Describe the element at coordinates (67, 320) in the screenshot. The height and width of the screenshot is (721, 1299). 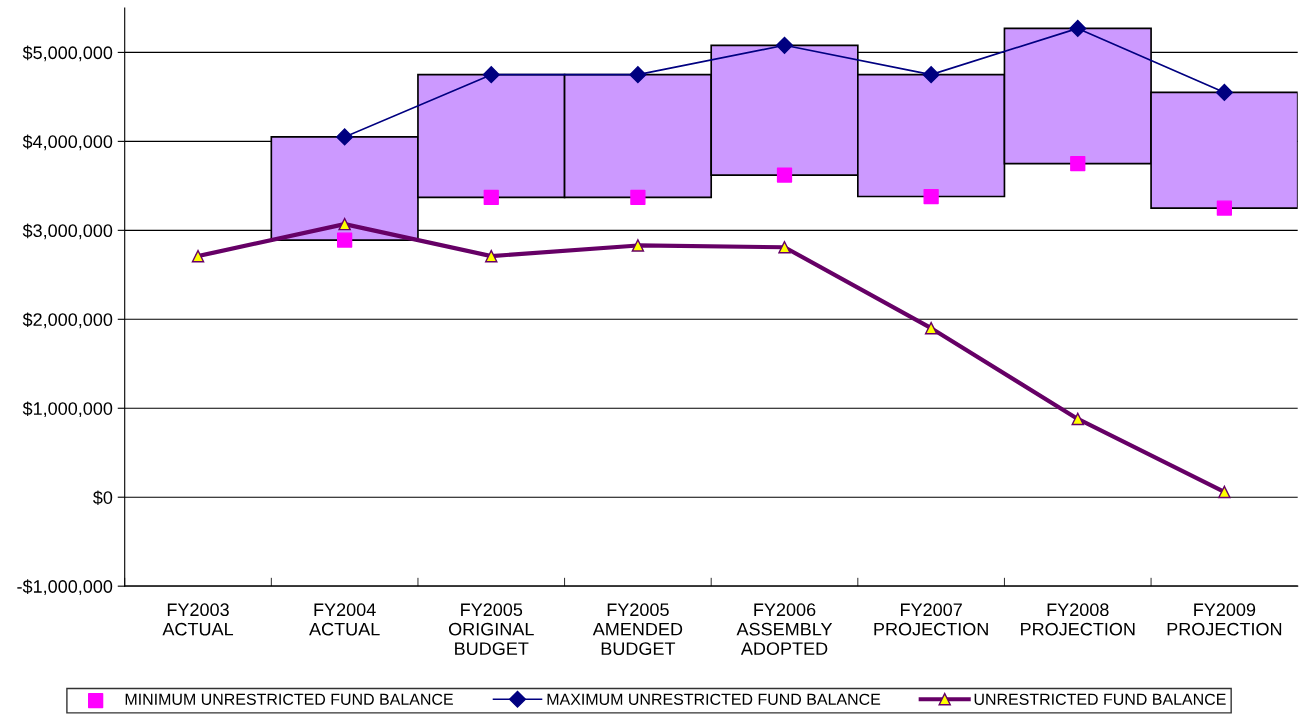
I see `y-tick-label: $2,000,000` at that location.